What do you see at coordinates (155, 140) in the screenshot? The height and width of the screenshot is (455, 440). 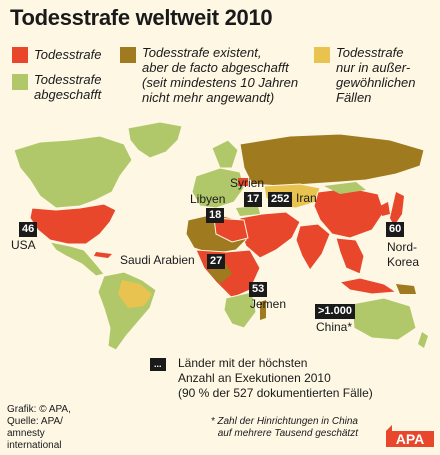 I see `greenland-shape` at bounding box center [155, 140].